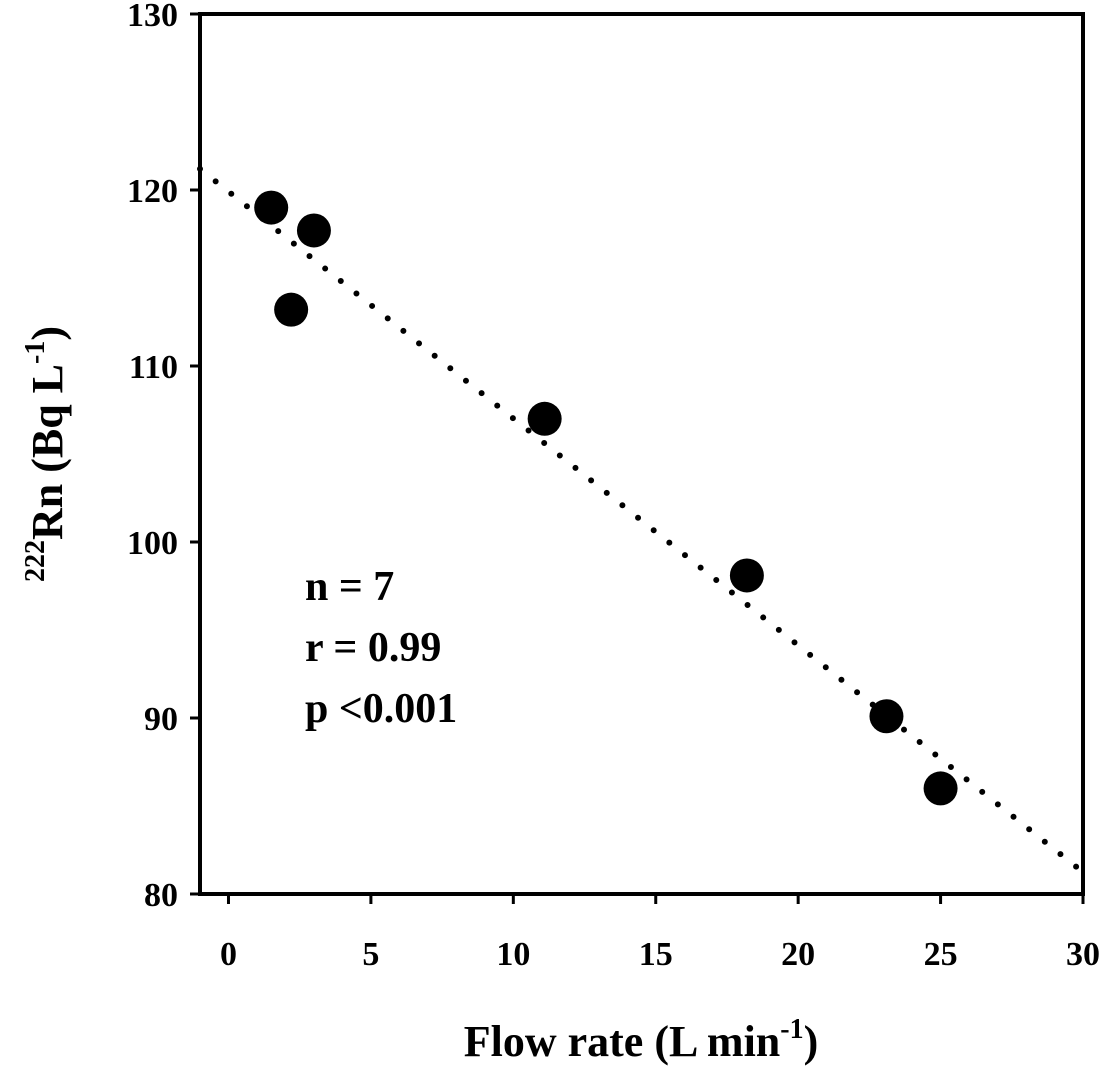 The image size is (1102, 1069). I want to click on x-tick-label: 10, so click(513, 954).